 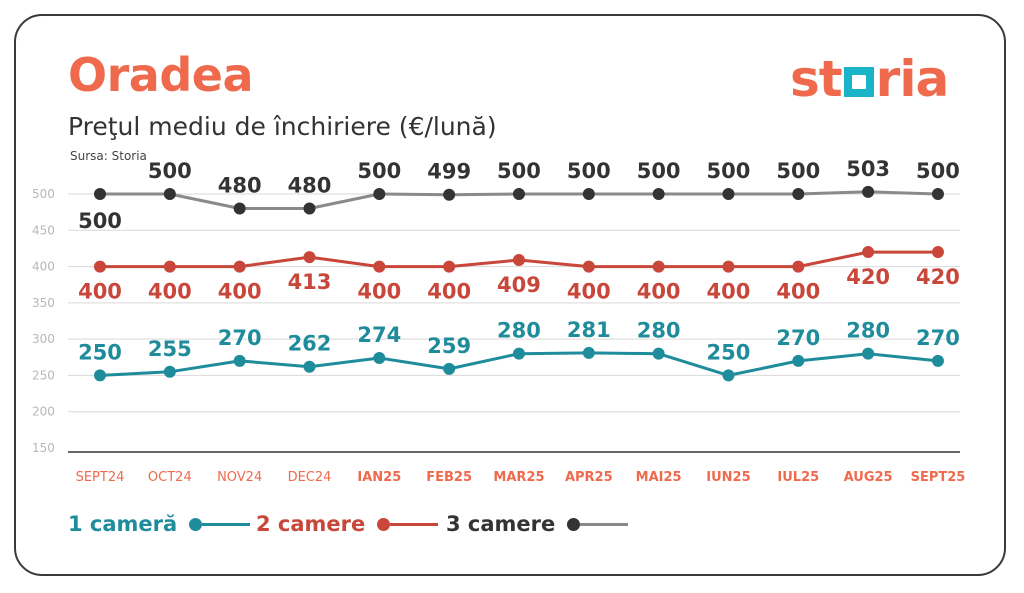 I want to click on data-label: 281, so click(x=589, y=330).